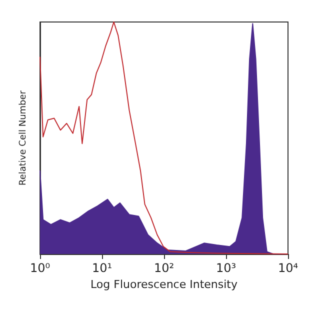  Describe the element at coordinates (164, 268) in the screenshot. I see `x-tick-label: 10²` at that location.